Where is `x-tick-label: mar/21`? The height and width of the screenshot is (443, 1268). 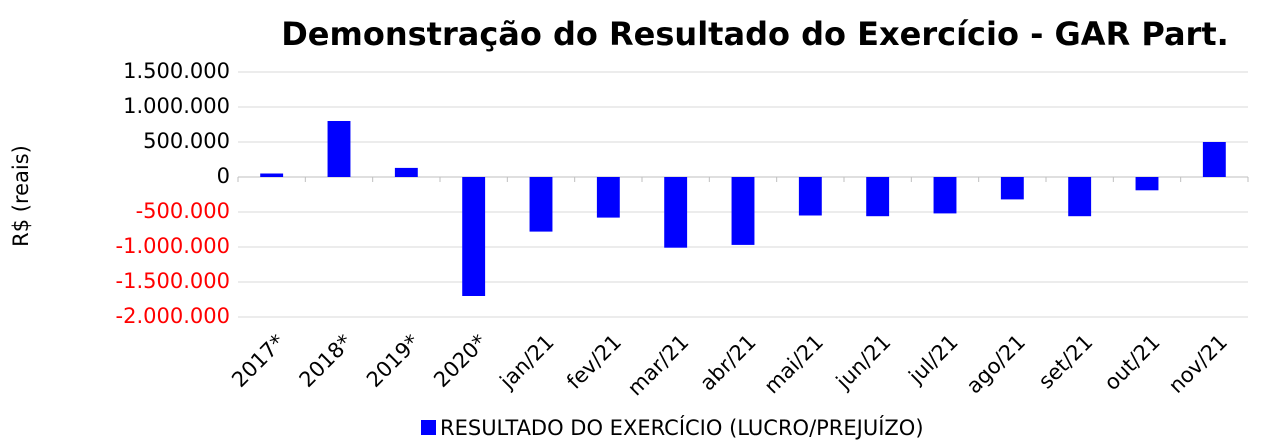 x-tick-label: mar/21 is located at coordinates (658, 365).